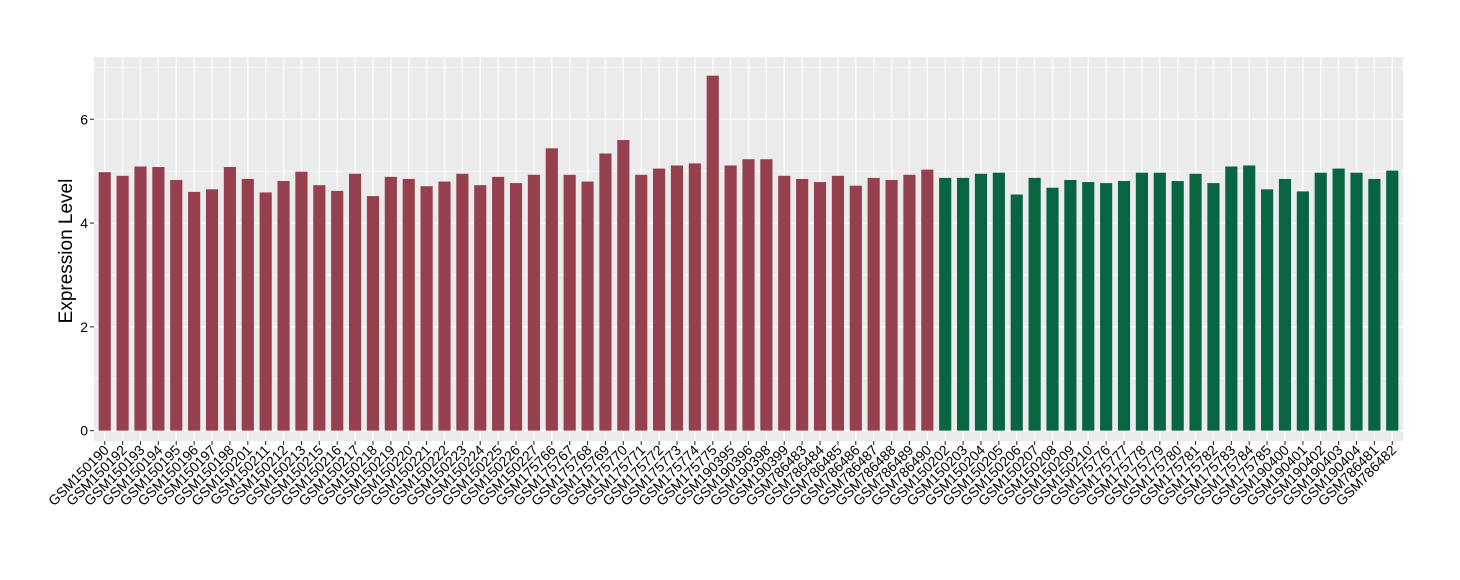 The width and height of the screenshot is (1460, 580). I want to click on bar-GSM150196, so click(194, 311).